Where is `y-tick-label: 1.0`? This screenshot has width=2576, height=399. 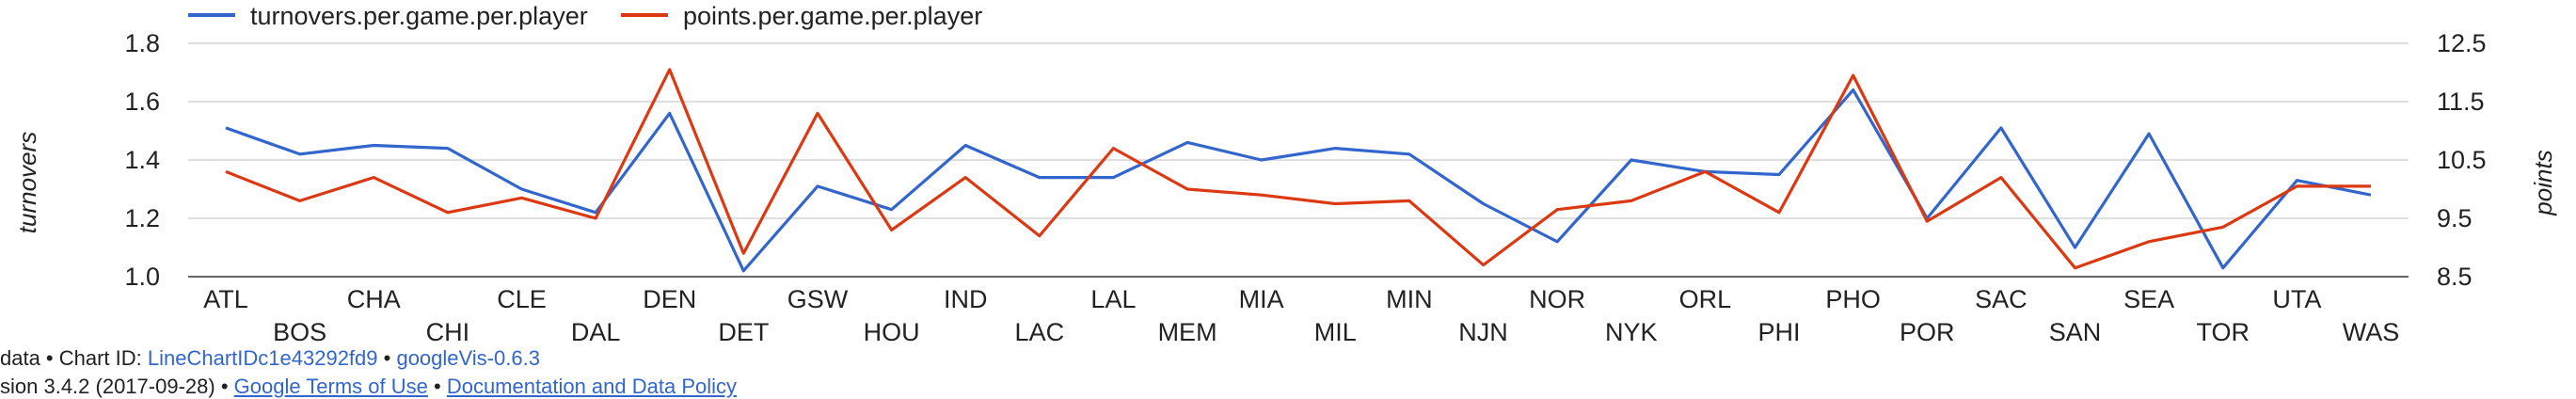
y-tick-label: 1.0 is located at coordinates (142, 277).